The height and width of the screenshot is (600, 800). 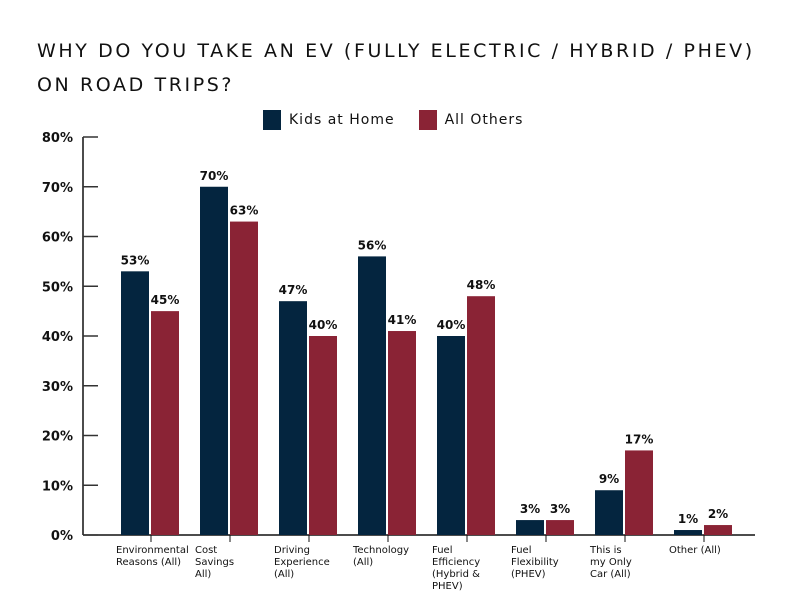 What do you see at coordinates (342, 120) in the screenshot?
I see `legend-label: Kids at Home` at bounding box center [342, 120].